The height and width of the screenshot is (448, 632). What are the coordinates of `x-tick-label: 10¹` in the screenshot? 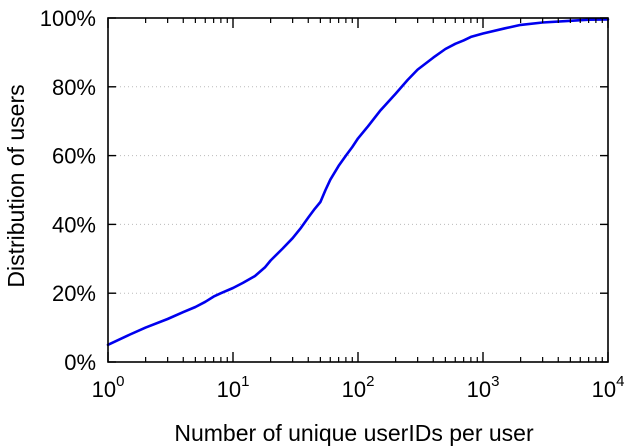 It's located at (233, 387).